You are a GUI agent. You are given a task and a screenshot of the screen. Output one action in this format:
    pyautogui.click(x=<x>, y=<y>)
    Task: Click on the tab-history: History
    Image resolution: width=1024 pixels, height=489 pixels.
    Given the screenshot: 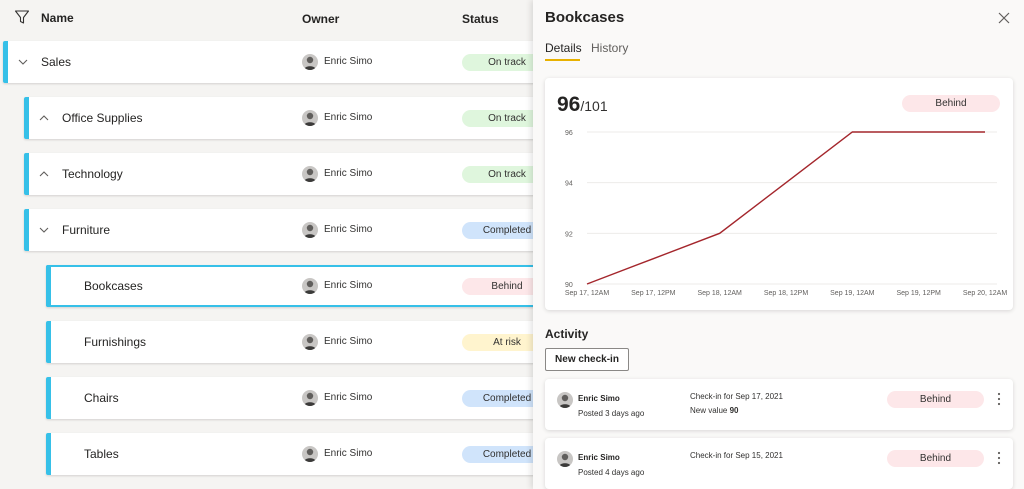 What is the action you would take?
    pyautogui.click(x=610, y=48)
    